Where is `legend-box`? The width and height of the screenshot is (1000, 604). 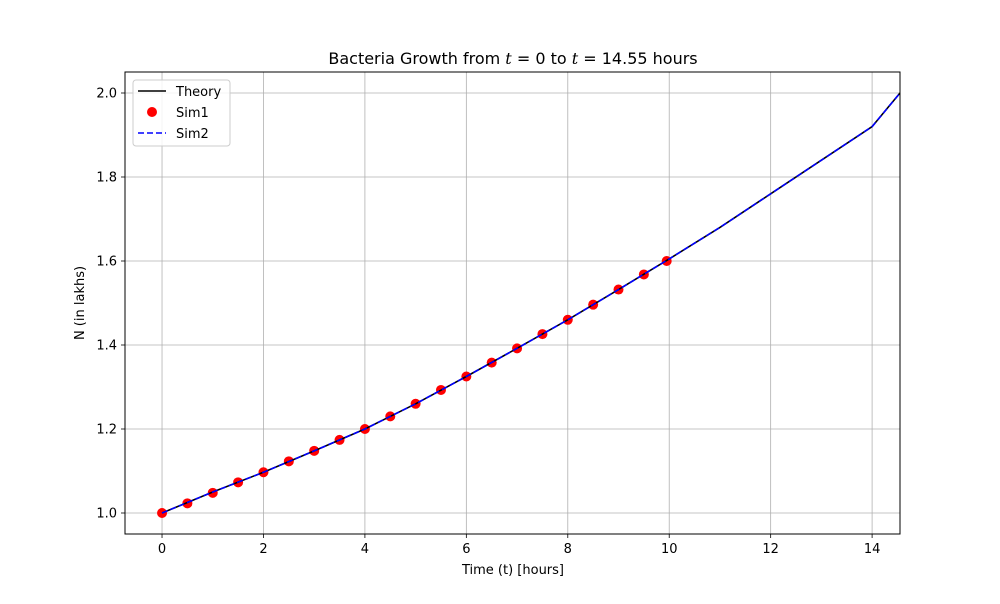
legend-box is located at coordinates (181, 113).